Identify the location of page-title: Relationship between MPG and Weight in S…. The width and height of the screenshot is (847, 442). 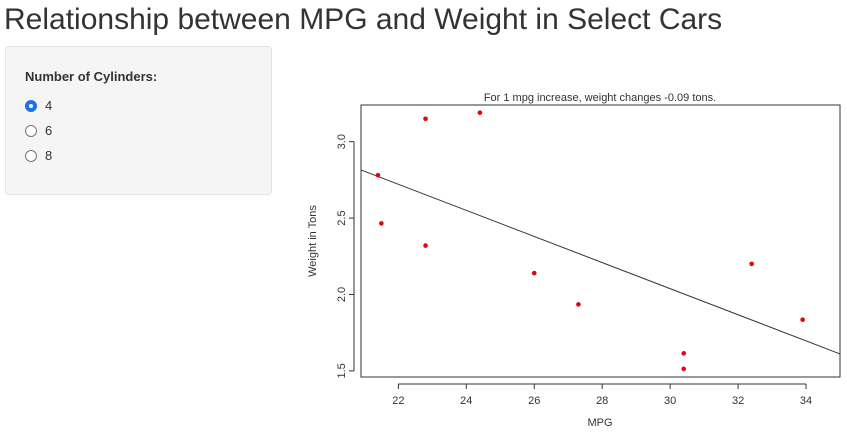
(363, 19).